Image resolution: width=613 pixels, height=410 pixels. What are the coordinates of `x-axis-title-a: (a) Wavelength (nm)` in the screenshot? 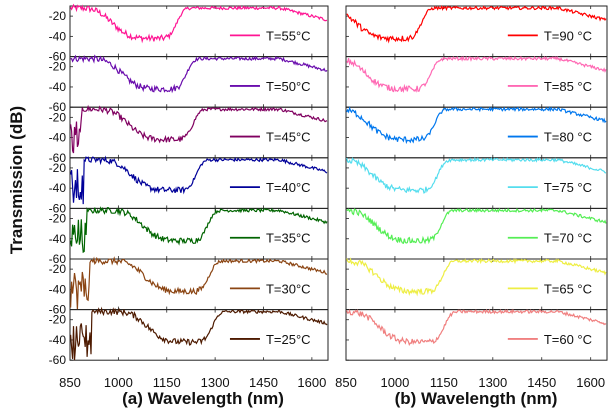 It's located at (203, 398).